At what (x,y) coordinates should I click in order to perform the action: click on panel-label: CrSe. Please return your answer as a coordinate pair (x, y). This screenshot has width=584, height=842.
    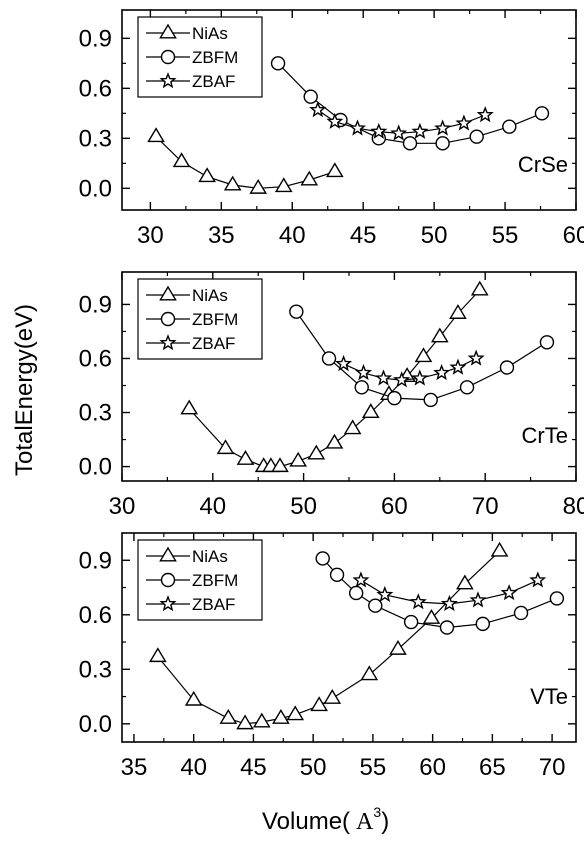
    Looking at the image, I should click on (543, 164).